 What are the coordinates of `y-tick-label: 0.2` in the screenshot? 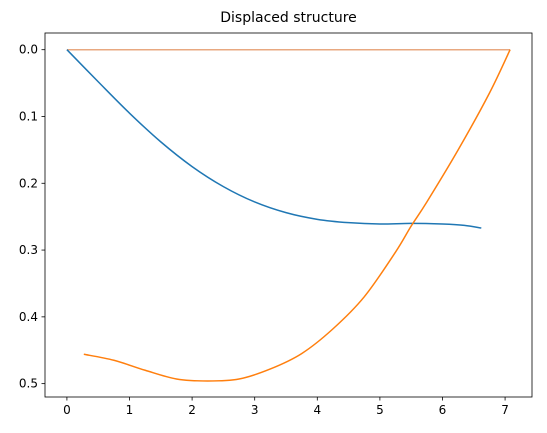 It's located at (28, 183).